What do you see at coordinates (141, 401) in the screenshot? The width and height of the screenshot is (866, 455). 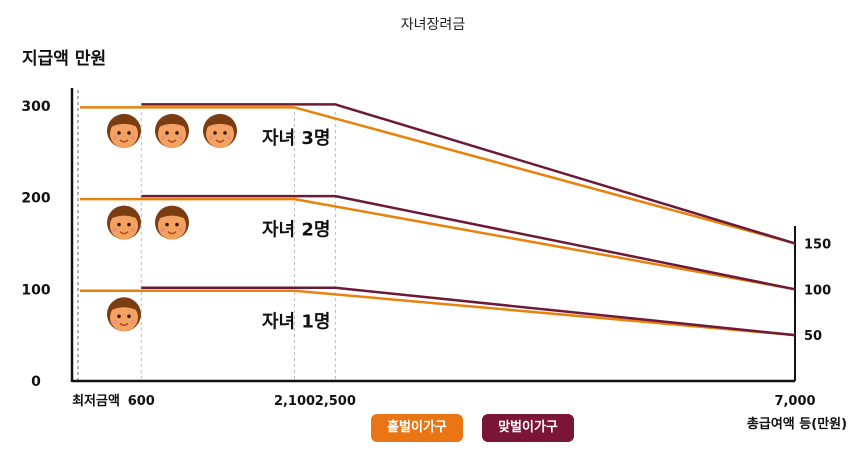 I see `x-tick-label-600: 600` at bounding box center [141, 401].